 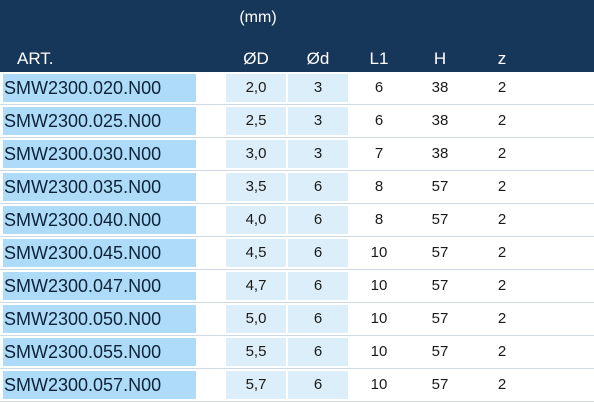 I want to click on art-cell: SMW2300.040.N00, so click(x=99, y=220).